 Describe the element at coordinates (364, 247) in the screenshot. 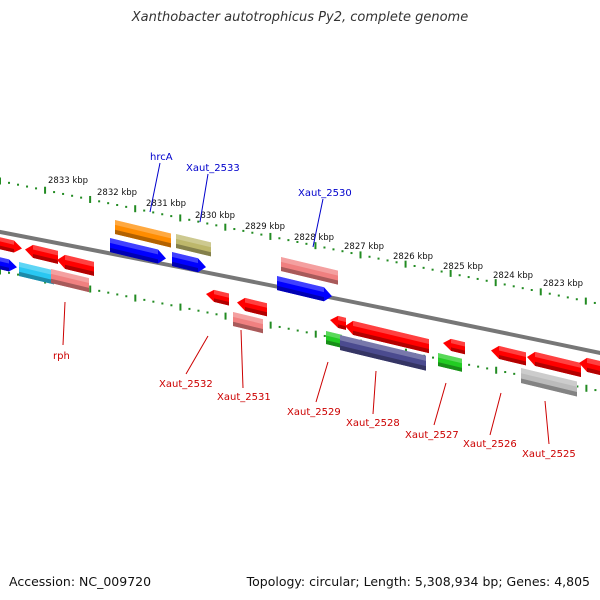

I see `scale-label: 2827 kbp` at that location.